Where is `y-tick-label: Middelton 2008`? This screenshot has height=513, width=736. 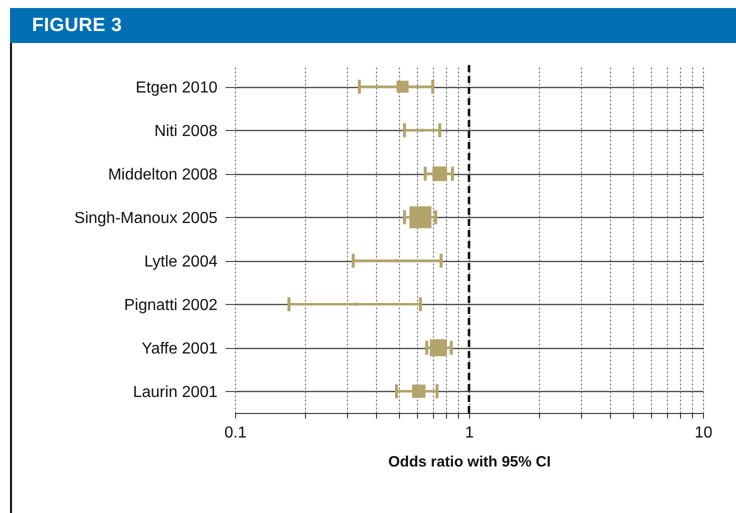 y-tick-label: Middelton 2008 is located at coordinates (163, 175).